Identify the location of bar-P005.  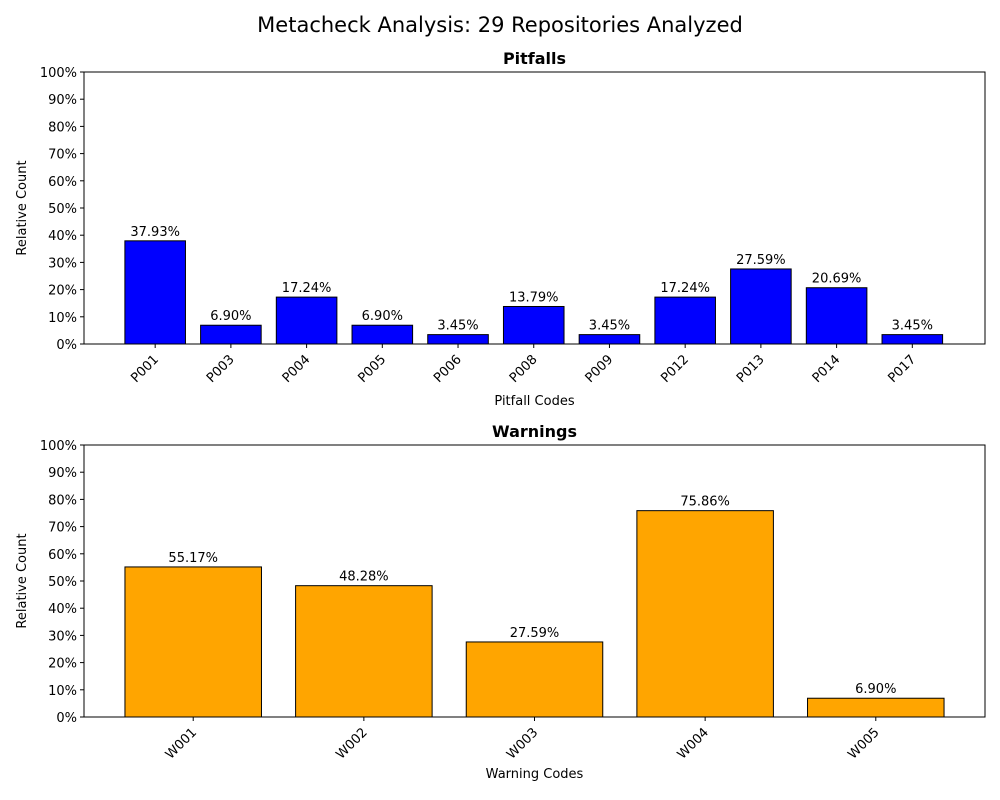
(382, 334).